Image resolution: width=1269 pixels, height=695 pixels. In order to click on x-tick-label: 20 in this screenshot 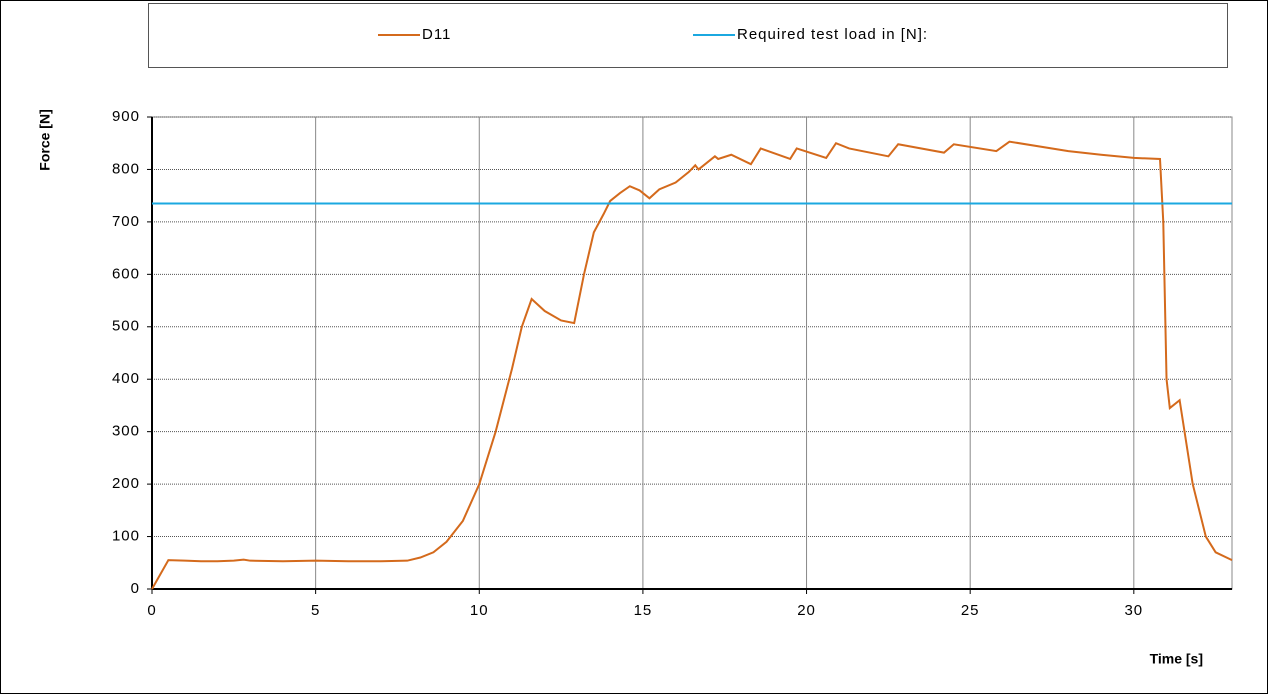, I will do `click(806, 610)`.